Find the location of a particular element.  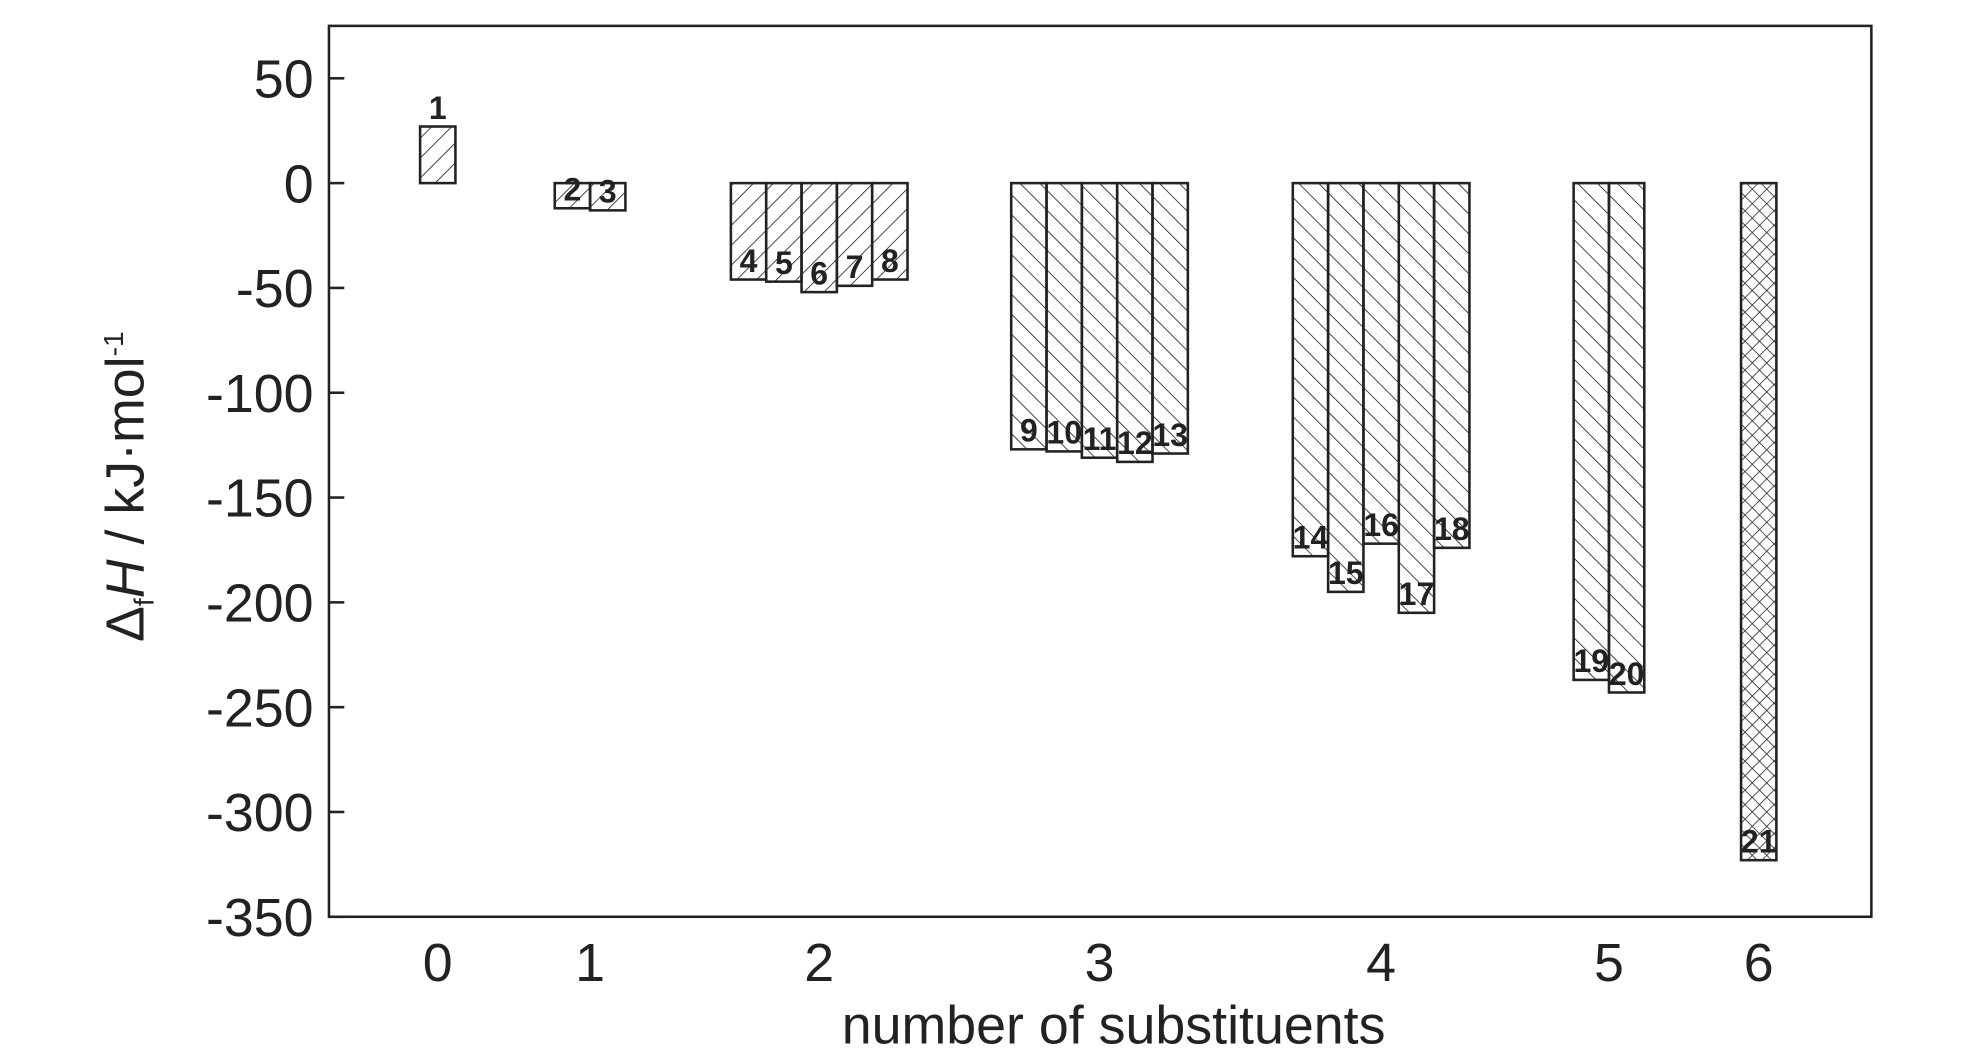

x-tick-label: 6 is located at coordinates (1759, 963).